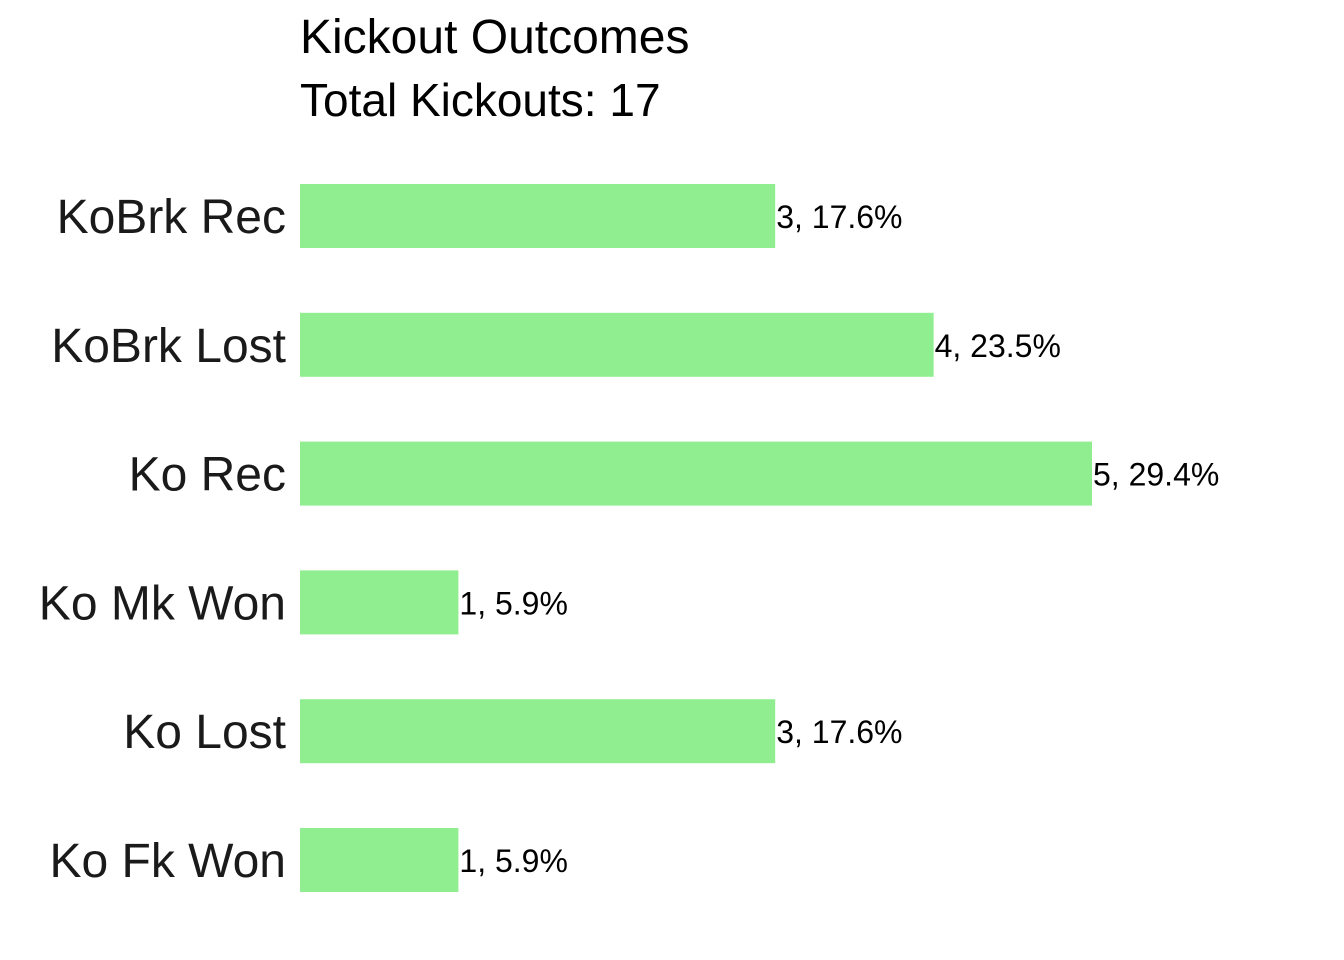 The width and height of the screenshot is (1344, 960). I want to click on bar-value-label: 5, 29.4%, so click(1156, 475).